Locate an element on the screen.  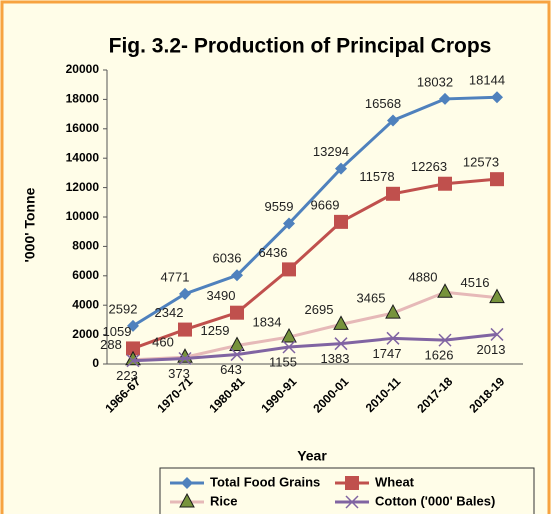
data-label: 288 is located at coordinates (111, 344).